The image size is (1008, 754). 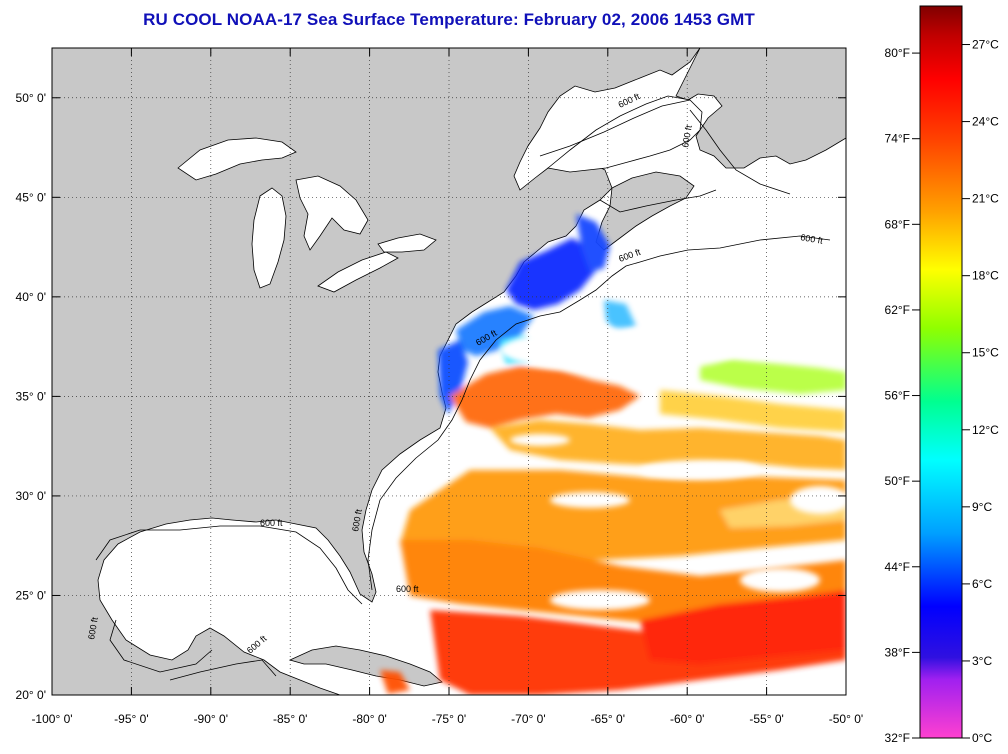 I want to click on colorbar-celsius-label: 21°C, so click(x=985, y=199).